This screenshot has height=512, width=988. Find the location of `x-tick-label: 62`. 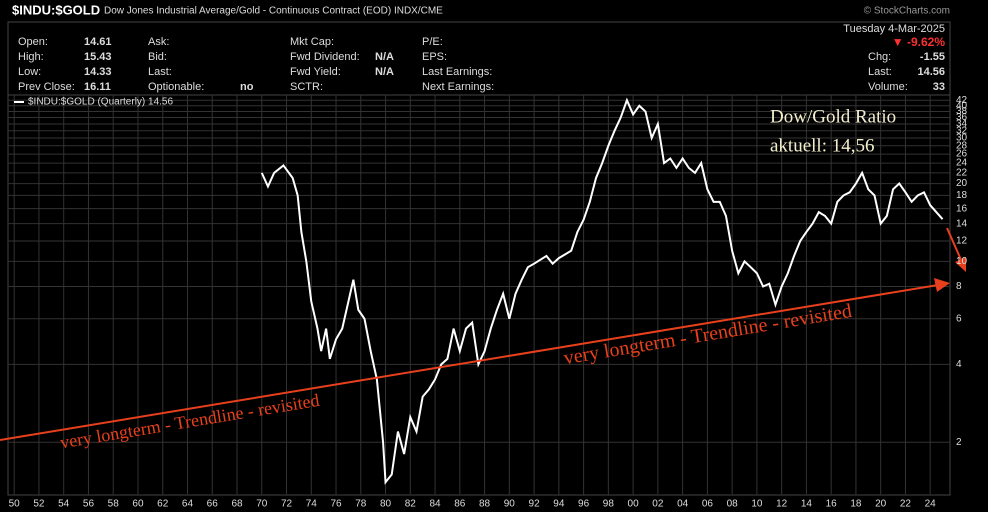

x-tick-label: 62 is located at coordinates (163, 504).